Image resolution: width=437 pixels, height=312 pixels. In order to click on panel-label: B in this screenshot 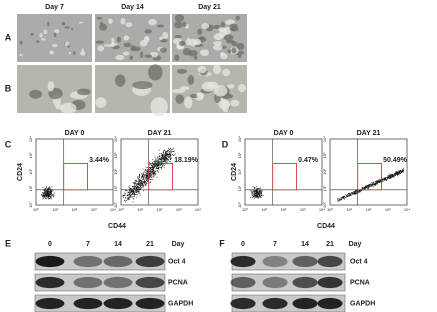, I will do `click(8, 88)`.